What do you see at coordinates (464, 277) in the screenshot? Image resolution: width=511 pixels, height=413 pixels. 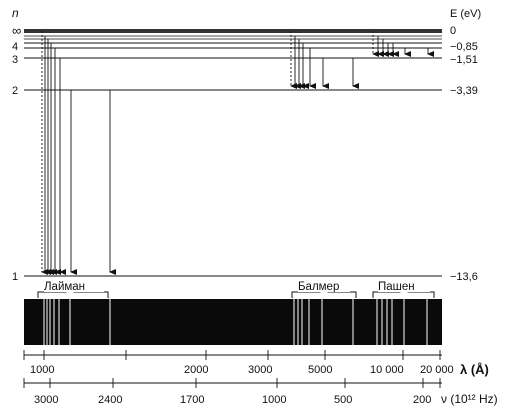 I see `level-energy-1: −13,6` at bounding box center [464, 277].